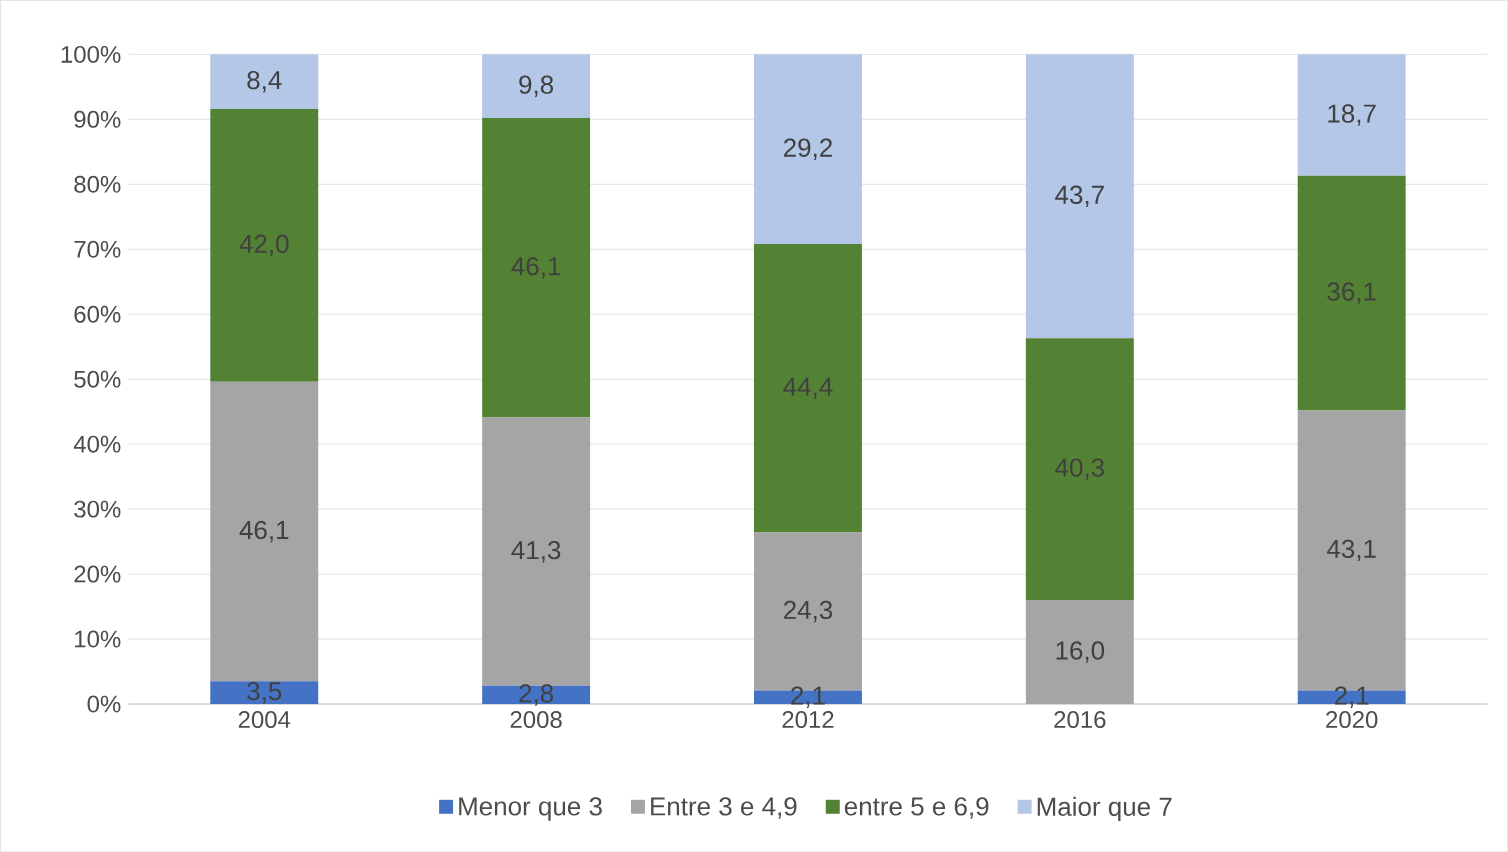  I want to click on y-tick-label: 40%, so click(97, 444).